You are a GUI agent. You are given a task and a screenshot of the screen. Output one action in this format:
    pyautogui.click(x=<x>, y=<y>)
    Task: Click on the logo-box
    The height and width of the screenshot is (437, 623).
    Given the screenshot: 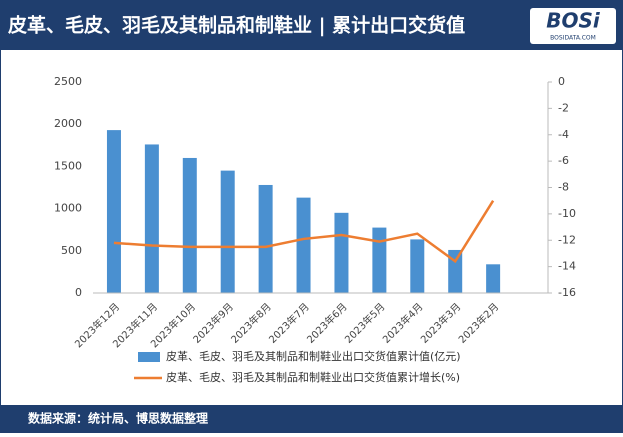 What is the action you would take?
    pyautogui.click(x=573, y=26)
    